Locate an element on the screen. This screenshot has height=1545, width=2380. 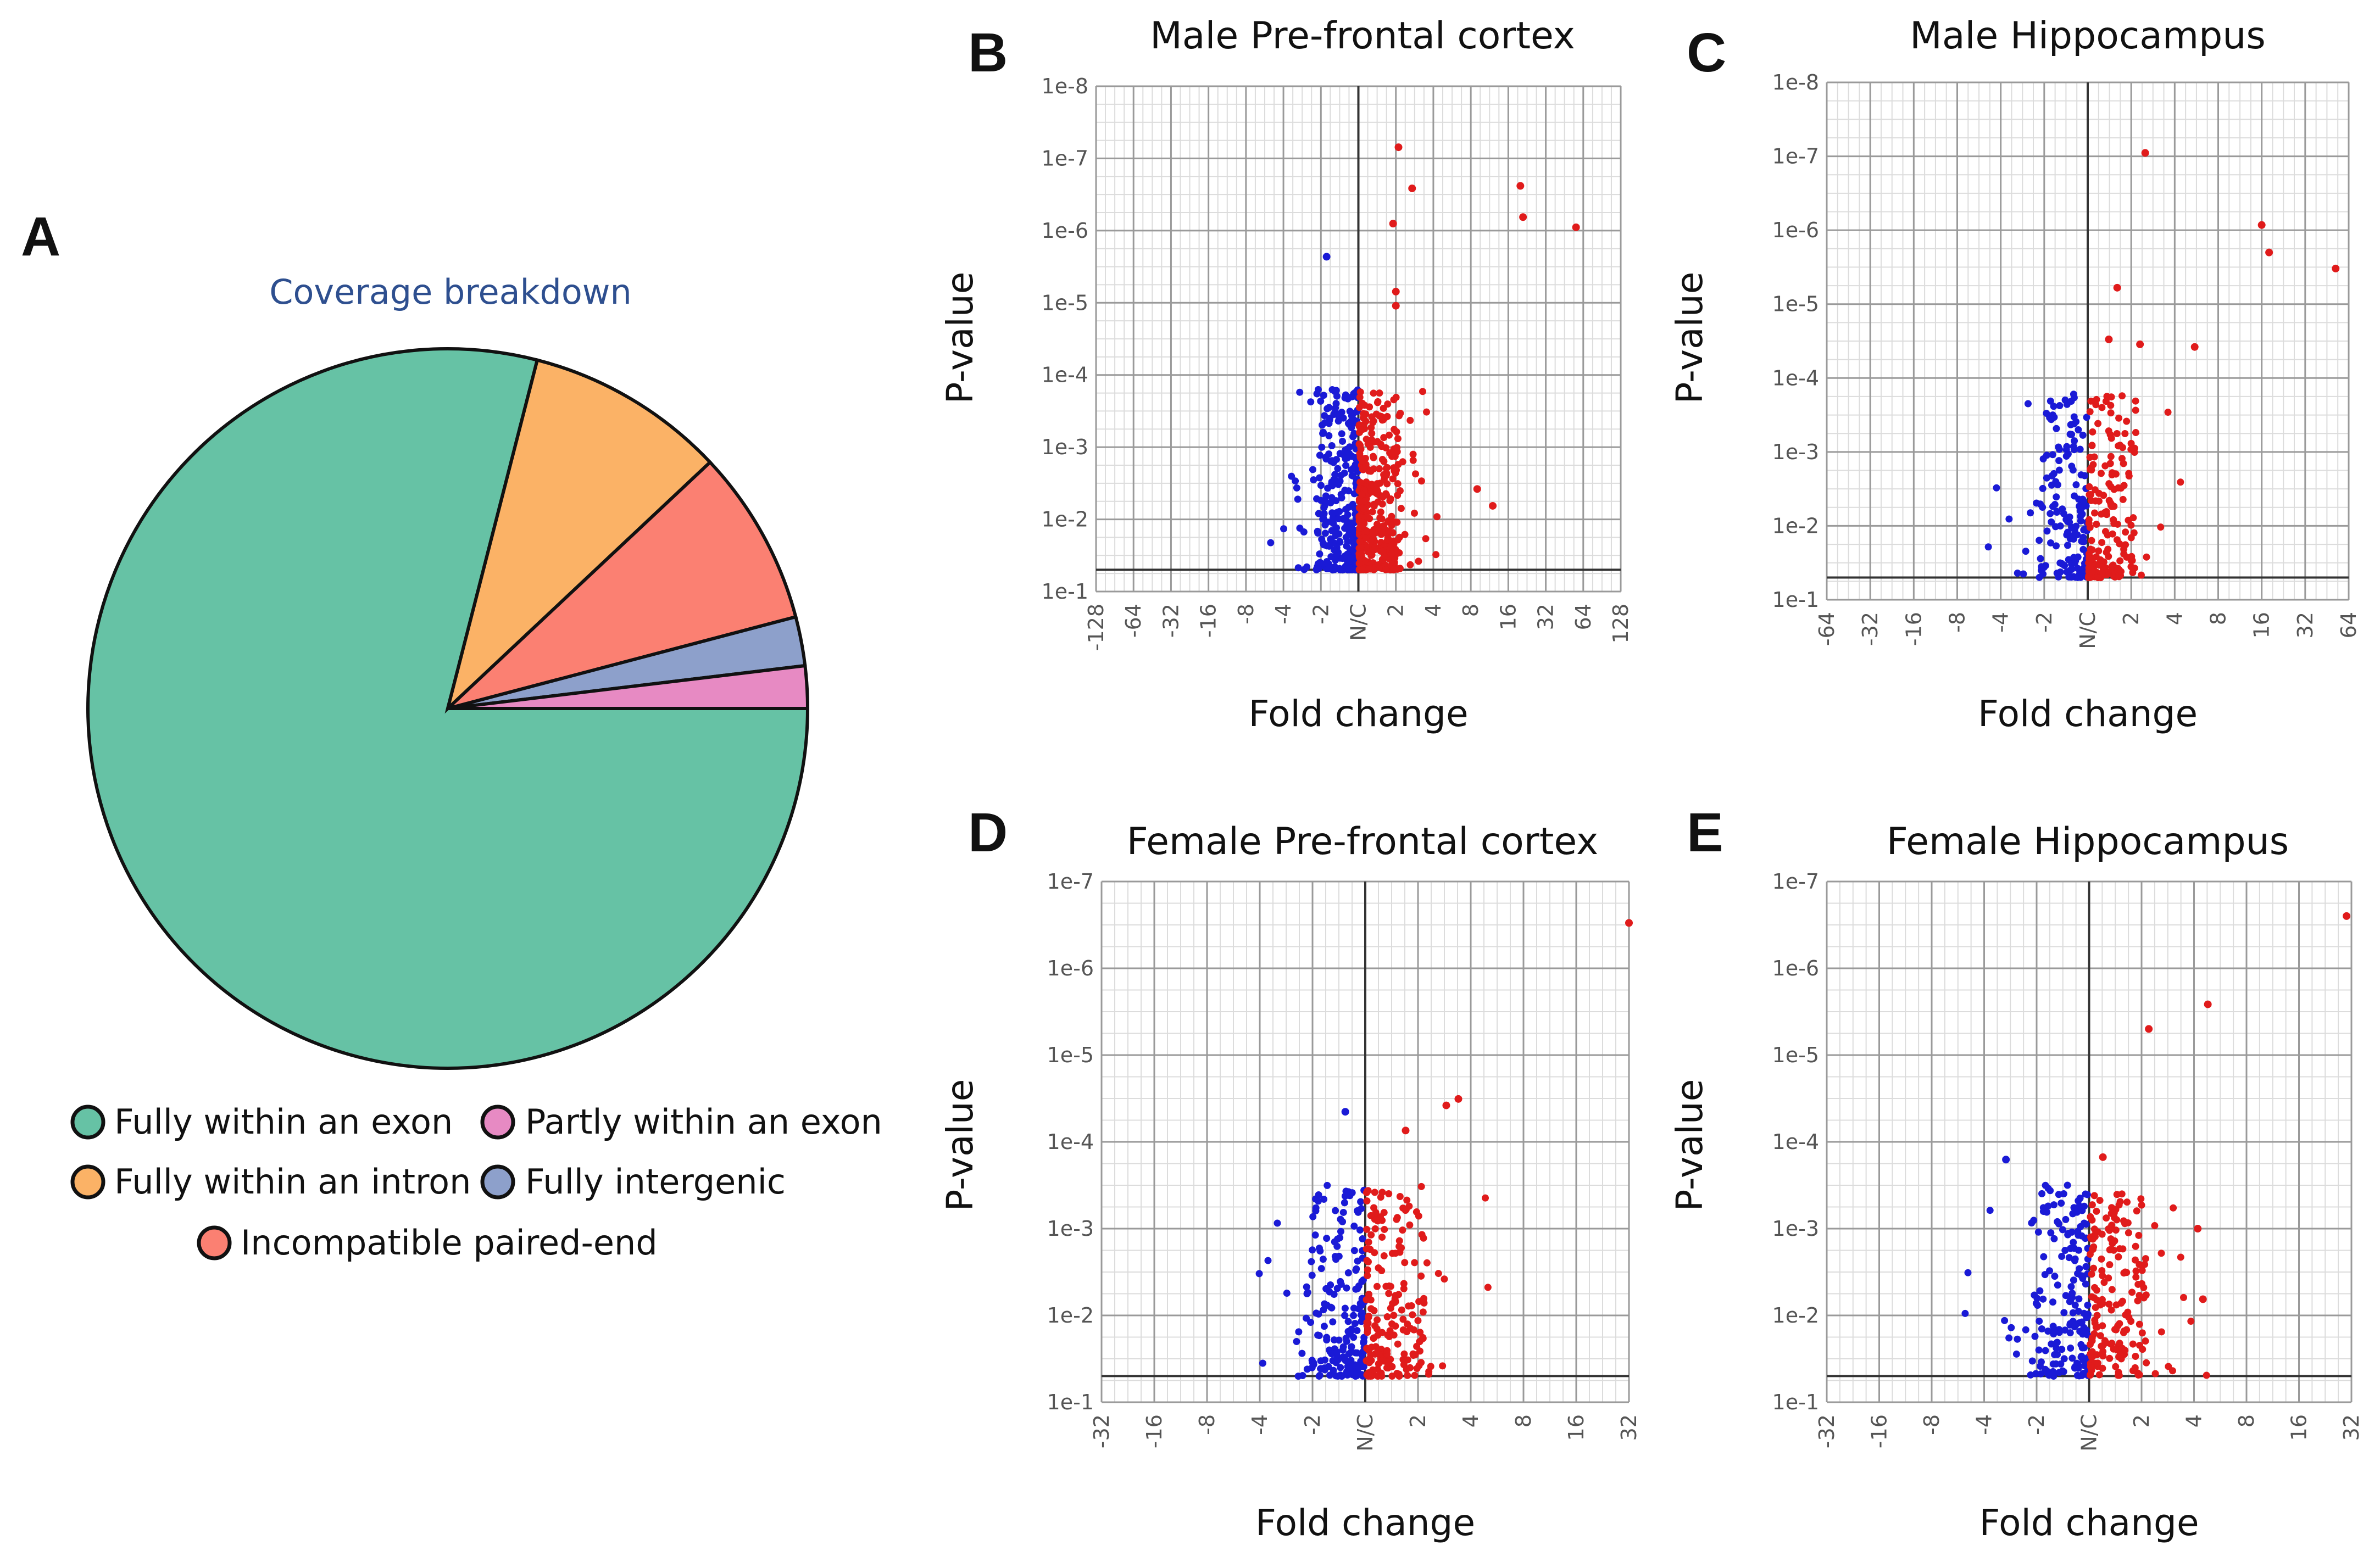
y-tick-label: 1e-7 is located at coordinates (1795, 881).